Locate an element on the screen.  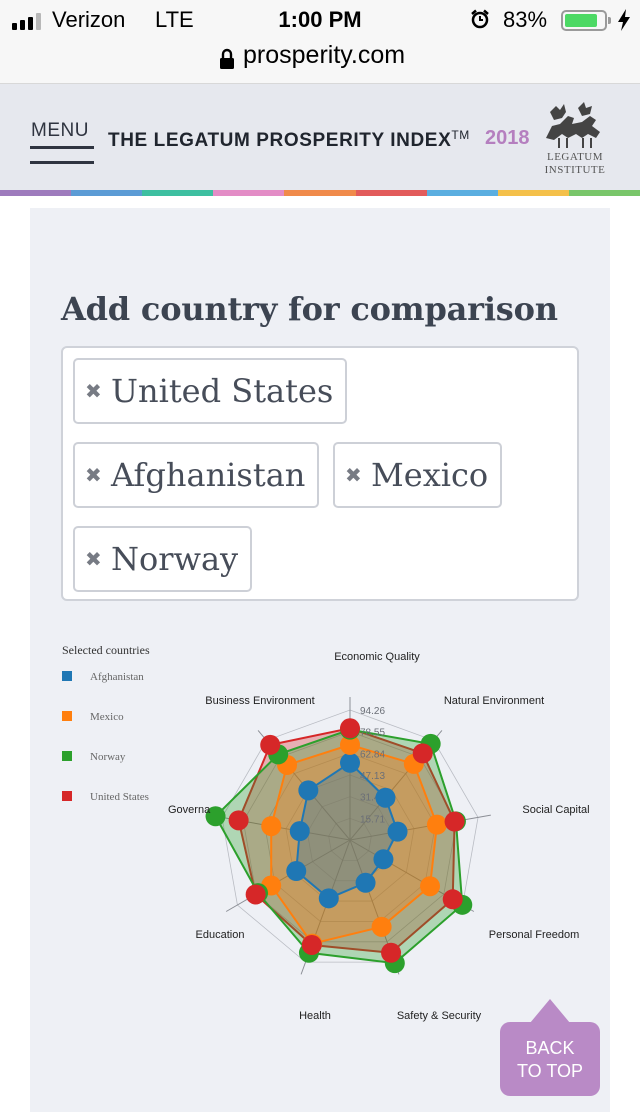
battery-percent: 83% is located at coordinates (525, 19).